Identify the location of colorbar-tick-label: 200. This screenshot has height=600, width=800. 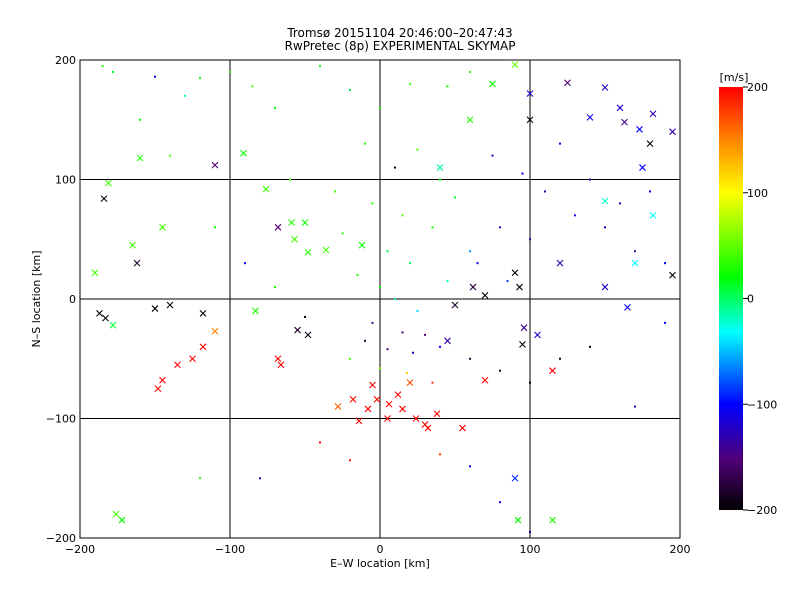
(757, 87).